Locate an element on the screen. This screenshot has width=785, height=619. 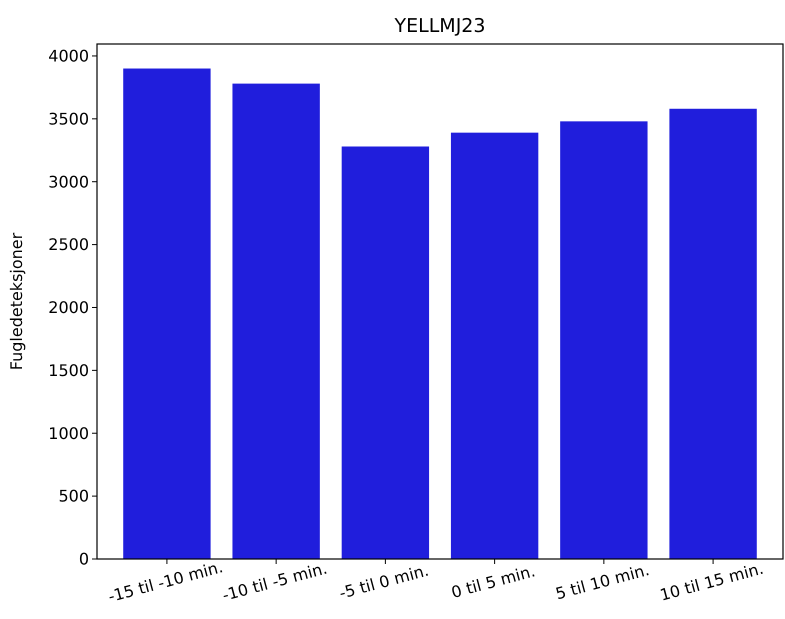
y-tick-label: 500 is located at coordinates (73, 496).